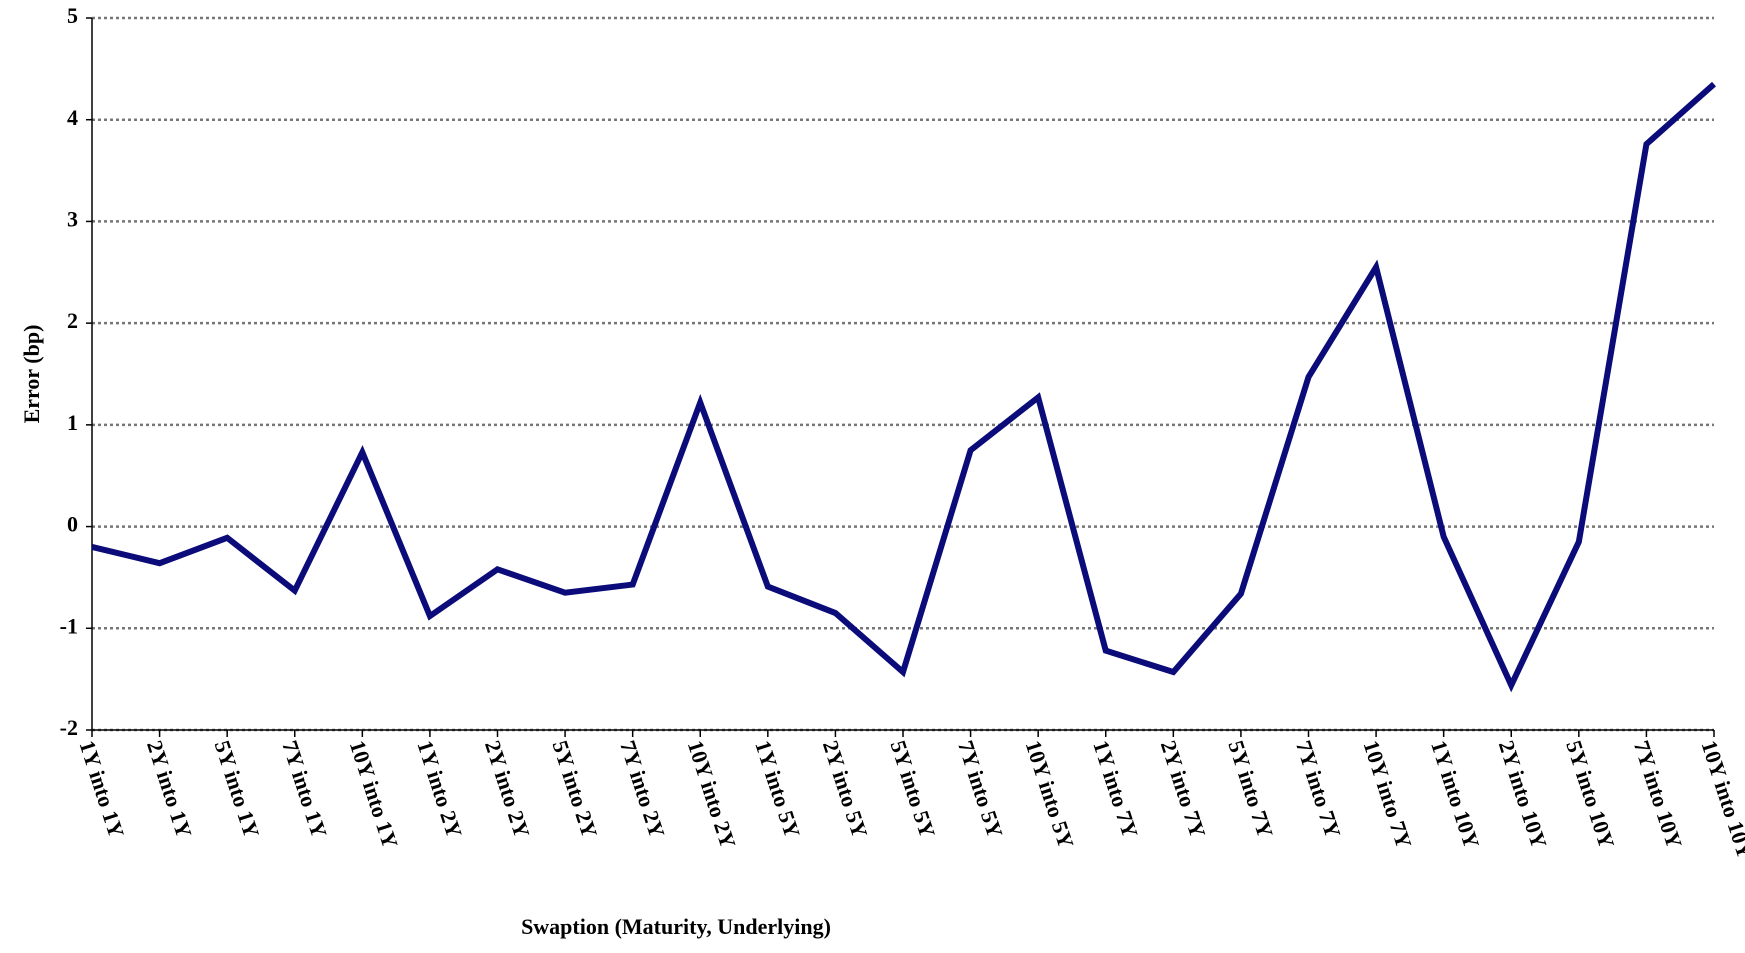  What do you see at coordinates (1250, 789) in the screenshot?
I see `x-tick-label: 5Y into 7Y` at bounding box center [1250, 789].